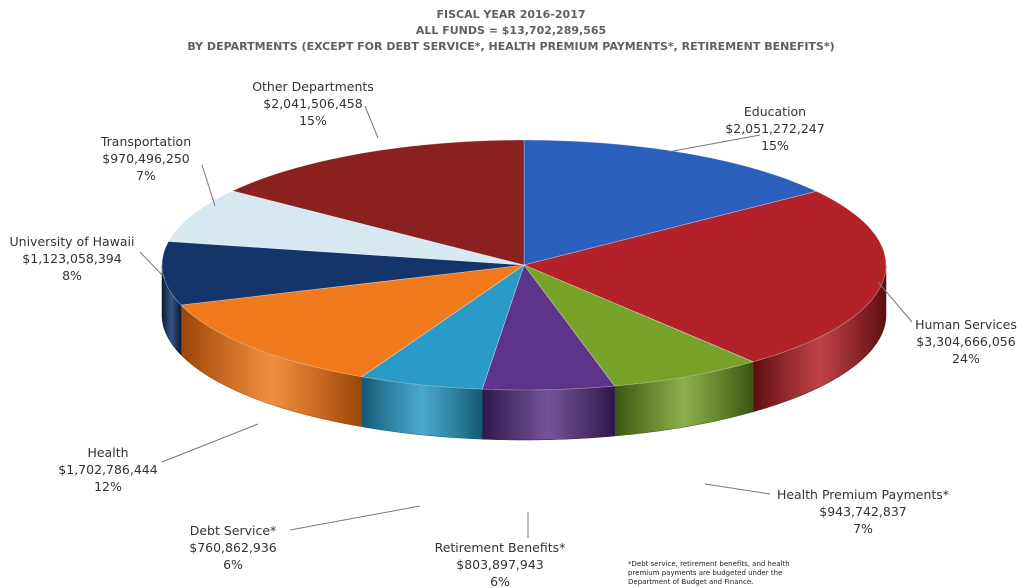  Describe the element at coordinates (499, 564) in the screenshot. I see `slice-label-retirement-benefits-amount: $803,897,943` at that location.